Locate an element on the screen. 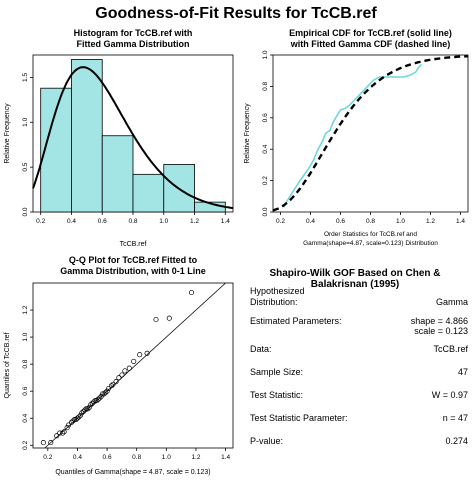 This screenshot has width=473, height=482. y-tick-label: 1.2 is located at coordinates (25, 309).